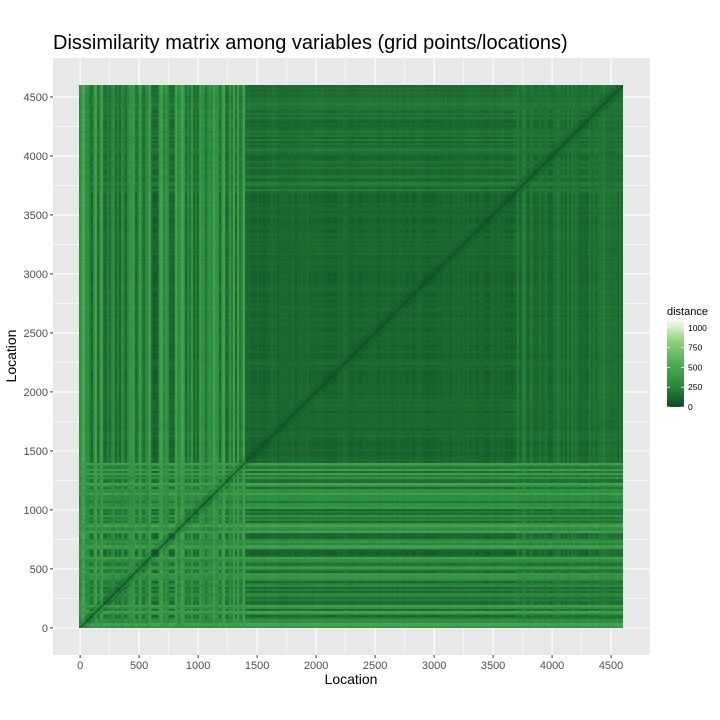 The image size is (720, 720). Describe the element at coordinates (36, 98) in the screenshot. I see `y-tick-label: 4500` at that location.